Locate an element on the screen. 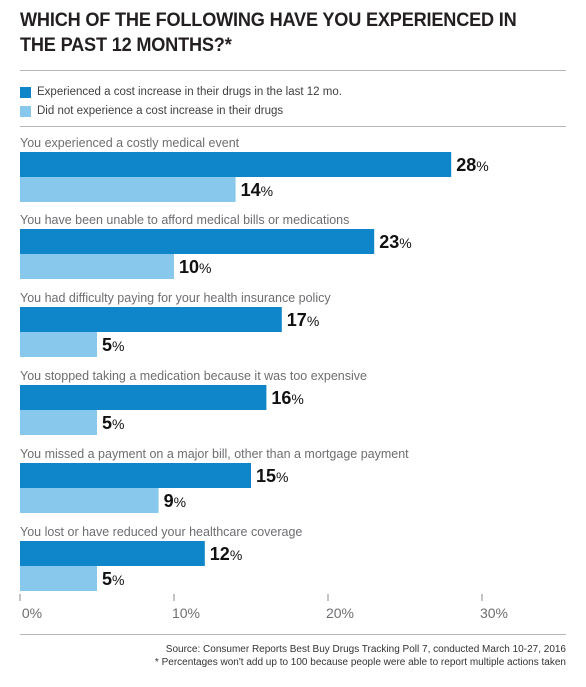 The height and width of the screenshot is (687, 586). bar-value-label: 9% is located at coordinates (175, 501).